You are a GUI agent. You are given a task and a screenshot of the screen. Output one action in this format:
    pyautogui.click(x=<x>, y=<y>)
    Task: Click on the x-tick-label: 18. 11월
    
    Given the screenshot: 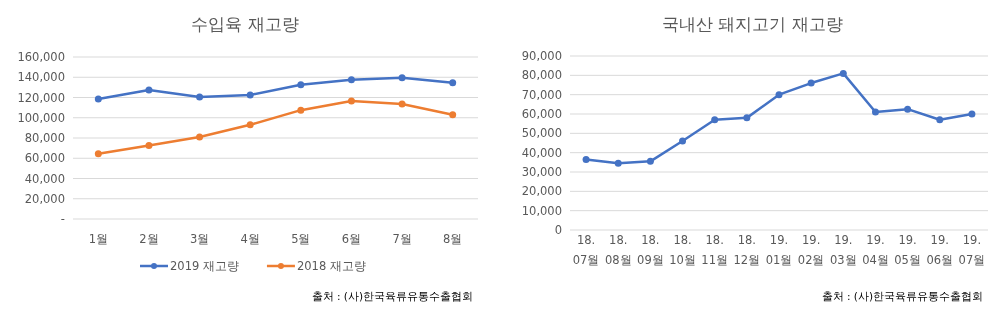 What is the action you would take?
    pyautogui.click(x=715, y=250)
    